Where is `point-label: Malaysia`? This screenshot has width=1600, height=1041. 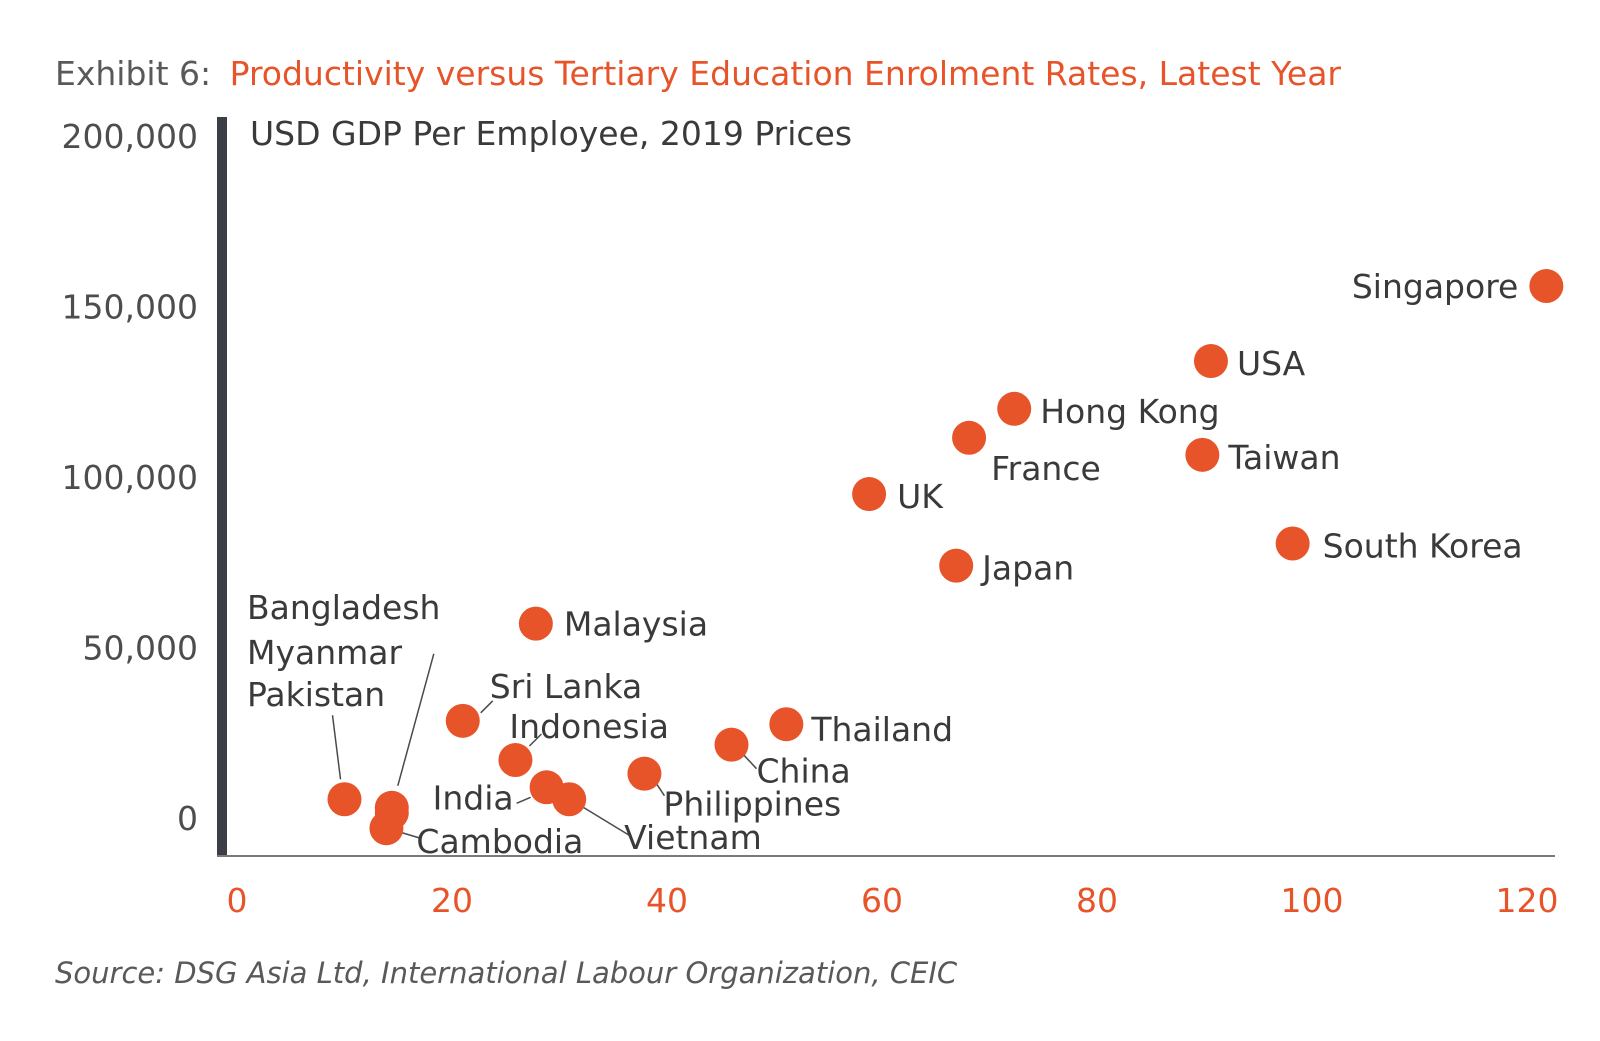
point-label: Malaysia is located at coordinates (636, 624).